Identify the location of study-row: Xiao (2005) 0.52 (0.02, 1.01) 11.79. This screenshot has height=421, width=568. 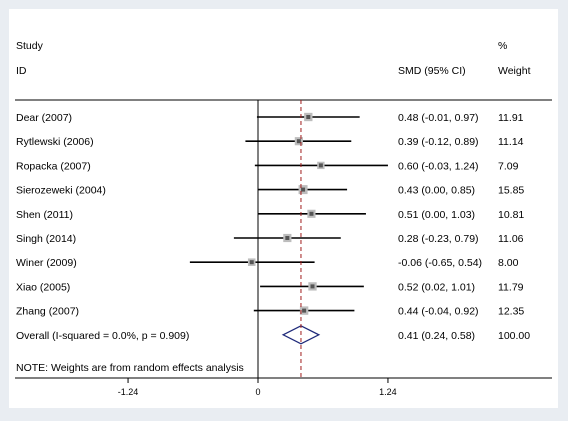
(270, 287).